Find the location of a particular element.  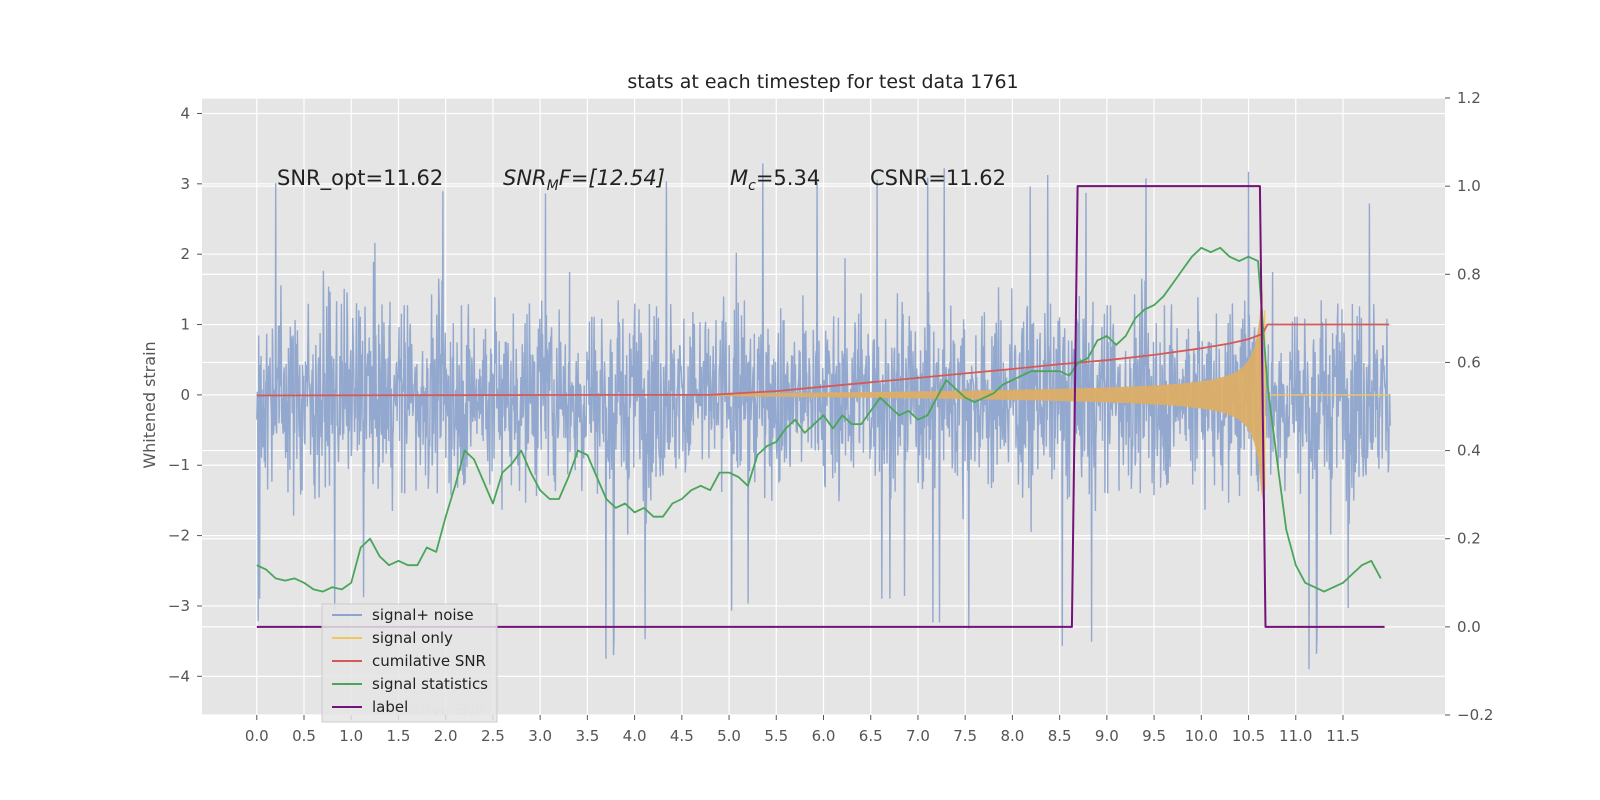

x-tick-label: 11.0 is located at coordinates (1295, 736).